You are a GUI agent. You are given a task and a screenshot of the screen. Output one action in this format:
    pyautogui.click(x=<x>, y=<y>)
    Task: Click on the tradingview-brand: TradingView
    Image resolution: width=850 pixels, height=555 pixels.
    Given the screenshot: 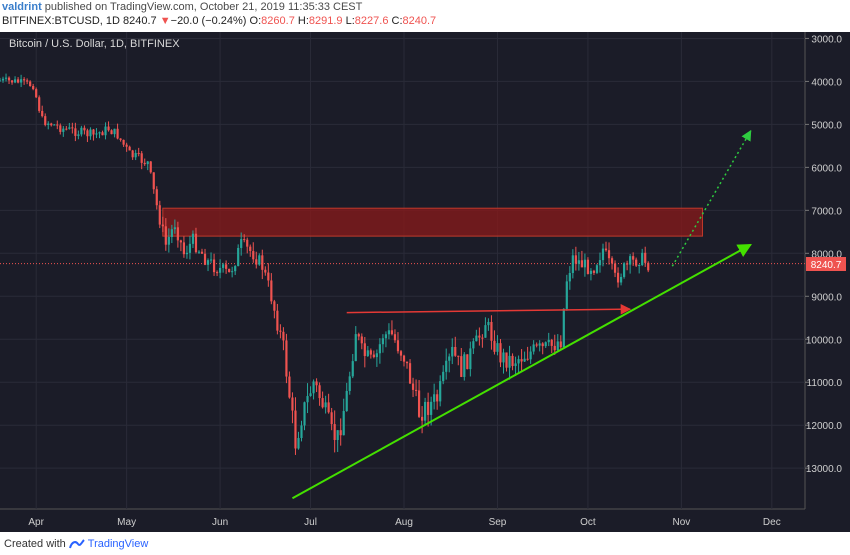 What is the action you would take?
    pyautogui.click(x=118, y=544)
    